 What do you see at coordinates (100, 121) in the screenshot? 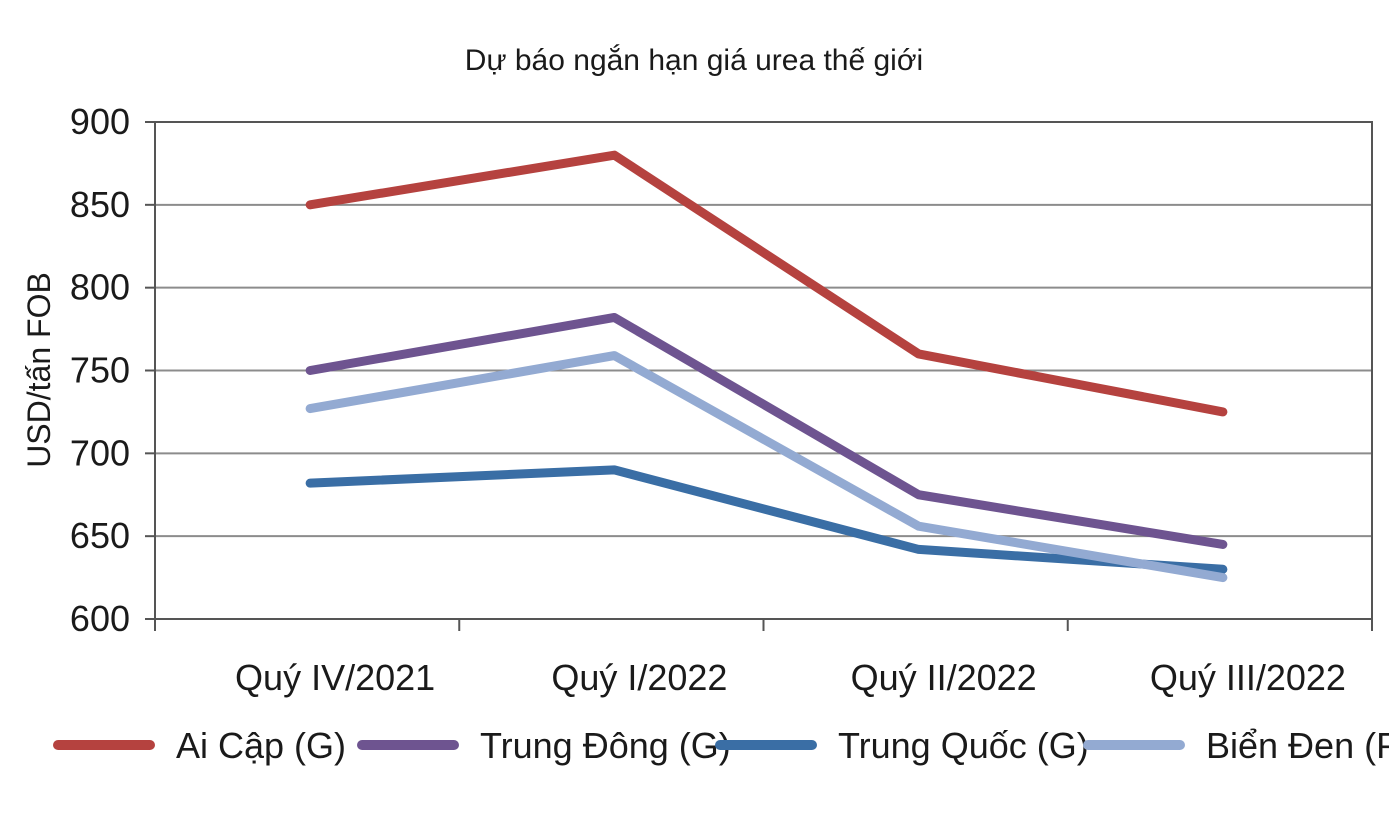
I see `y-tick-label: 900` at bounding box center [100, 121].